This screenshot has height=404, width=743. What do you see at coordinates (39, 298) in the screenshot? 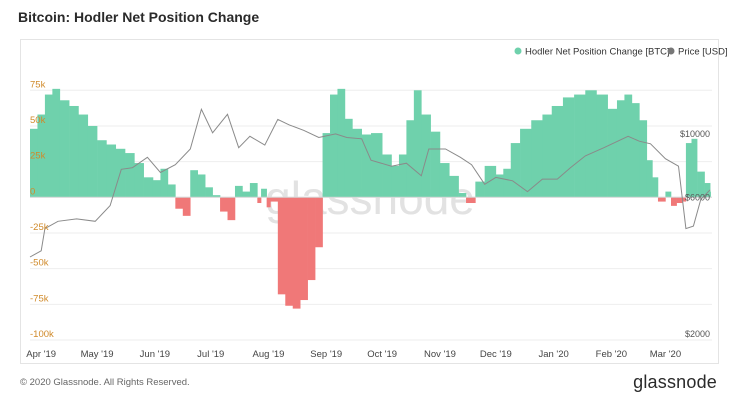
I see `y-axis-label-left: -75k` at bounding box center [39, 298].